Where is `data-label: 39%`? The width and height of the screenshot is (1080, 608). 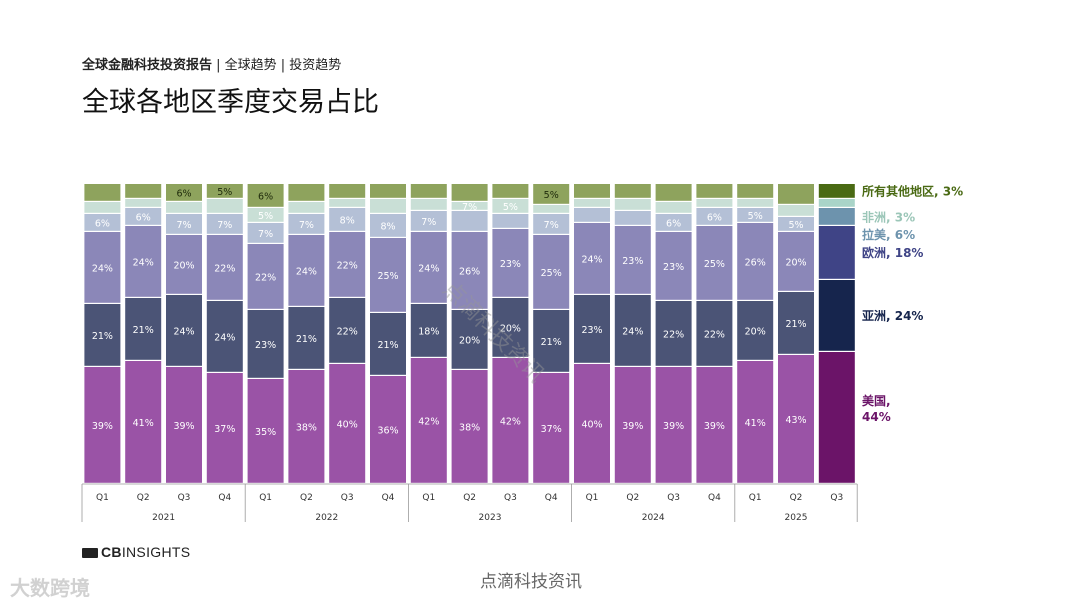 data-label: 39% is located at coordinates (102, 426).